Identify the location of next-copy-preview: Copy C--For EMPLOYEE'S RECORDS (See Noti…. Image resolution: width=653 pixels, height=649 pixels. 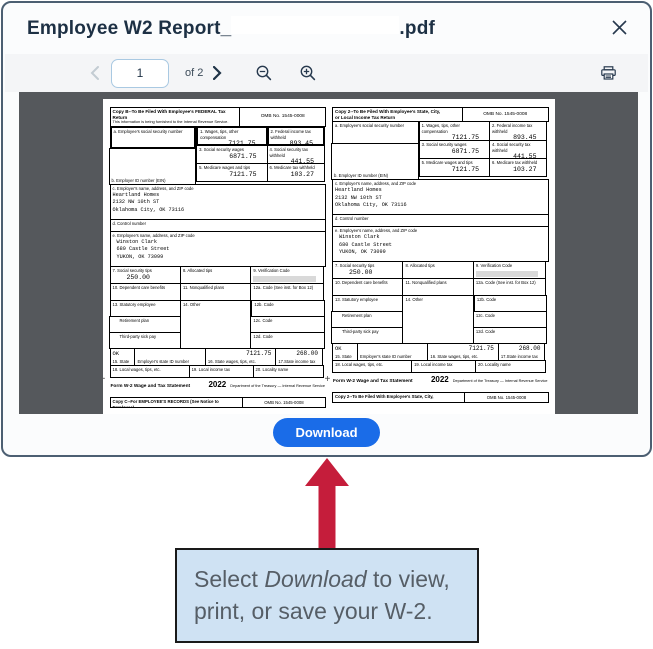
(217, 403).